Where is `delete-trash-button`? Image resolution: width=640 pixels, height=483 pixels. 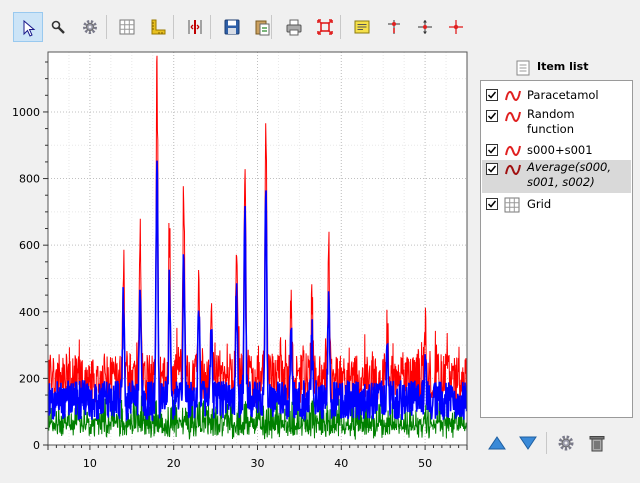
delete-trash-button is located at coordinates (597, 443).